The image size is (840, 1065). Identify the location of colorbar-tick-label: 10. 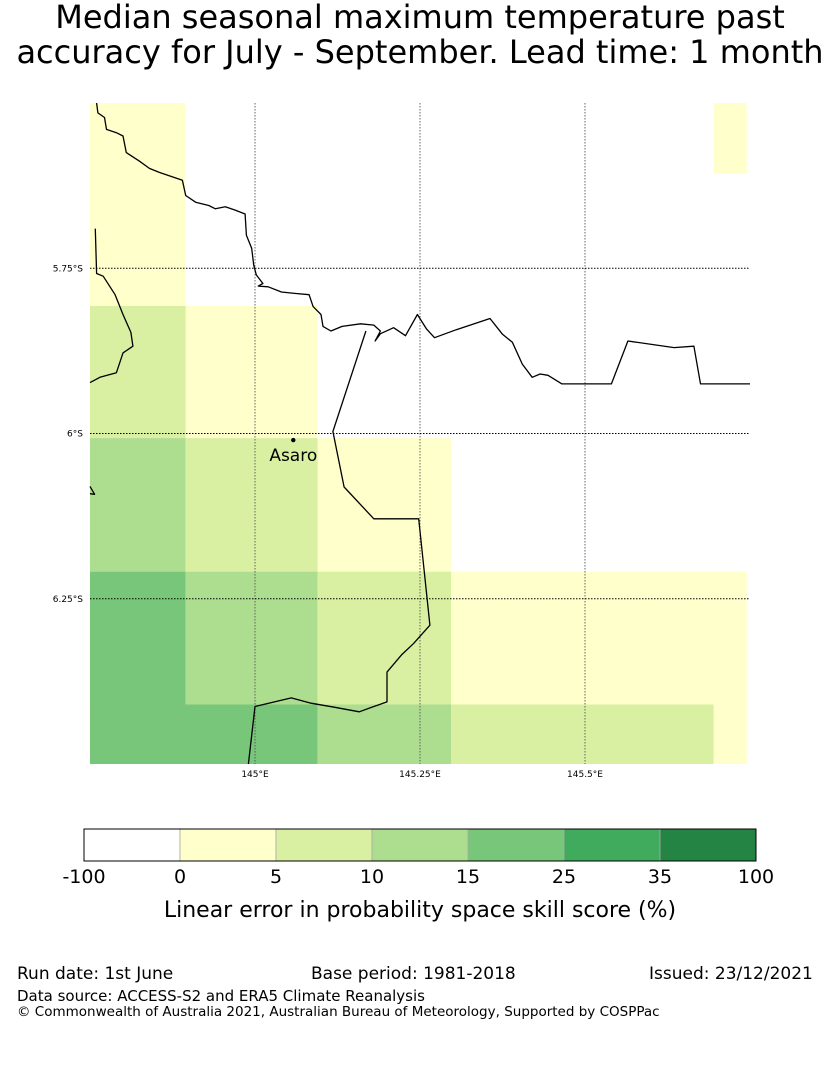
(372, 877).